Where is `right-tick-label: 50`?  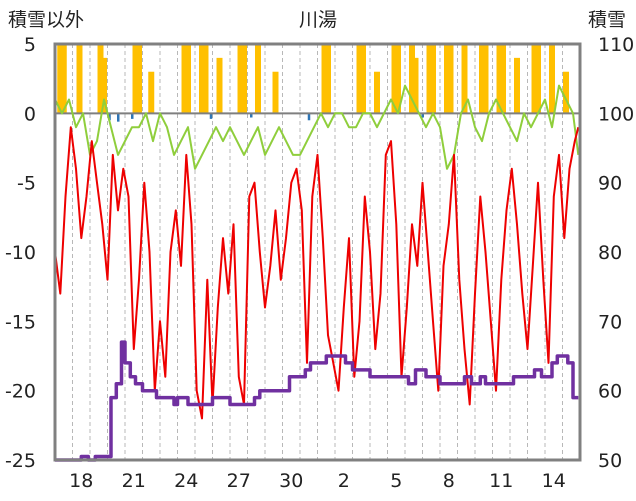
right-tick-label: 50 is located at coordinates (610, 461).